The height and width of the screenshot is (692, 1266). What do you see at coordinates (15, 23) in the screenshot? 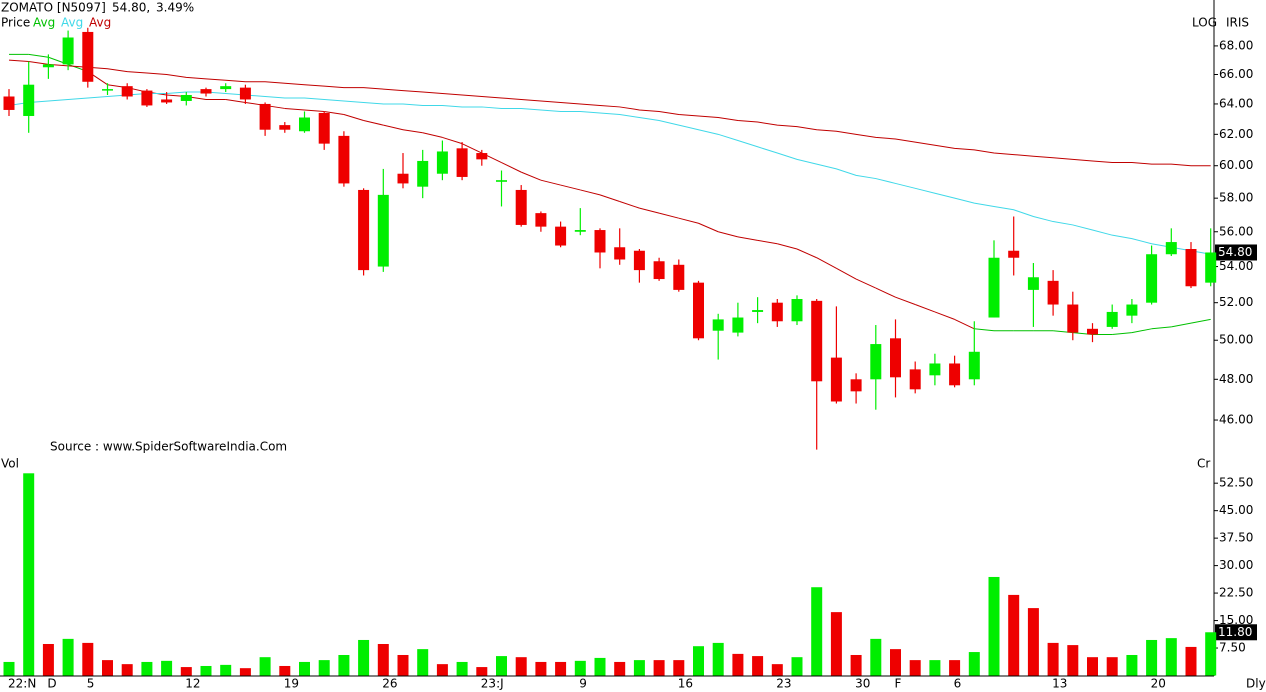
I see `legend-price: Price` at bounding box center [15, 23].